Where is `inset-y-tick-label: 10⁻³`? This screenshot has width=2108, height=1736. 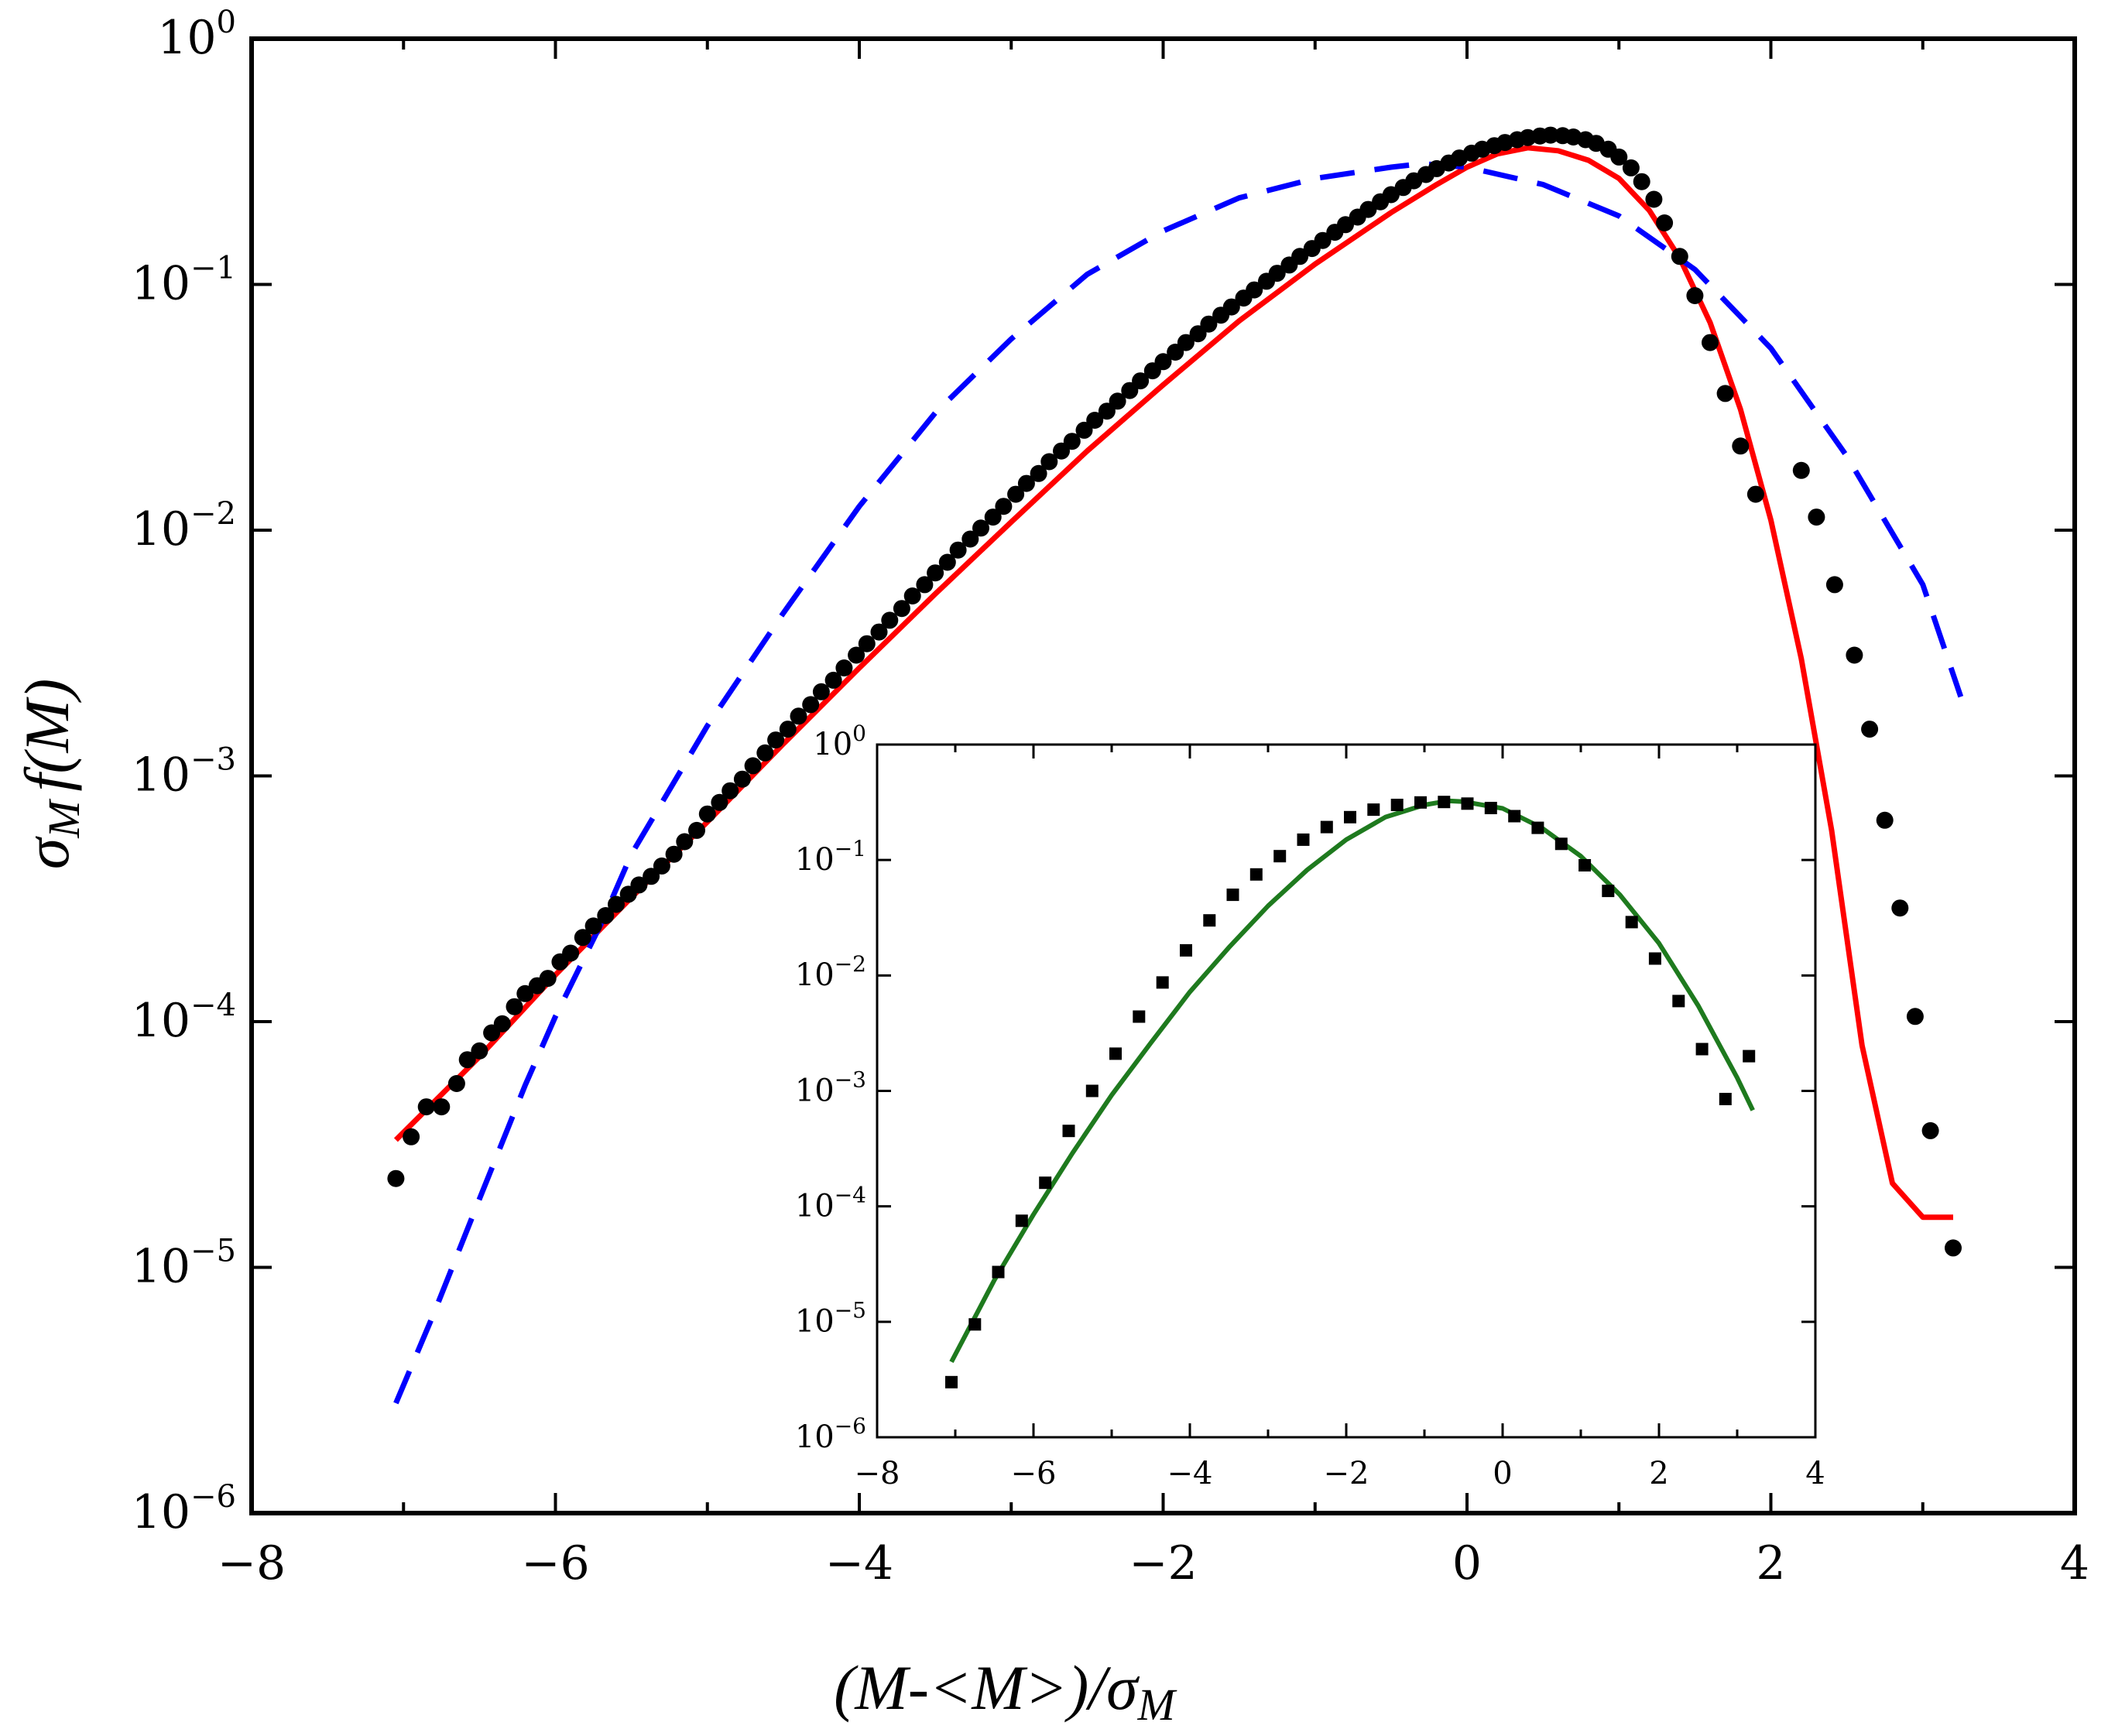
inset-y-tick-label: 10⁻³ is located at coordinates (831, 1087).